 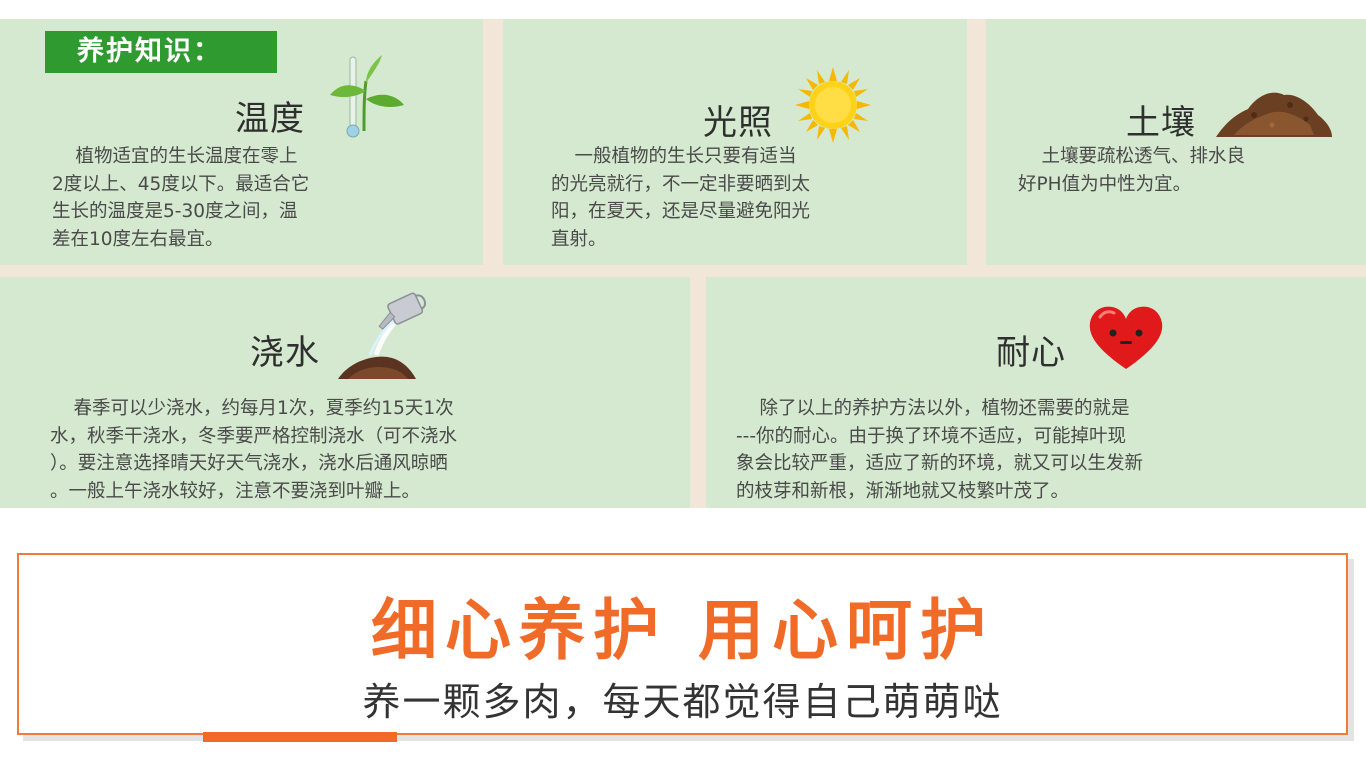 What do you see at coordinates (382, 335) in the screenshot?
I see `watering-can-icon` at bounding box center [382, 335].